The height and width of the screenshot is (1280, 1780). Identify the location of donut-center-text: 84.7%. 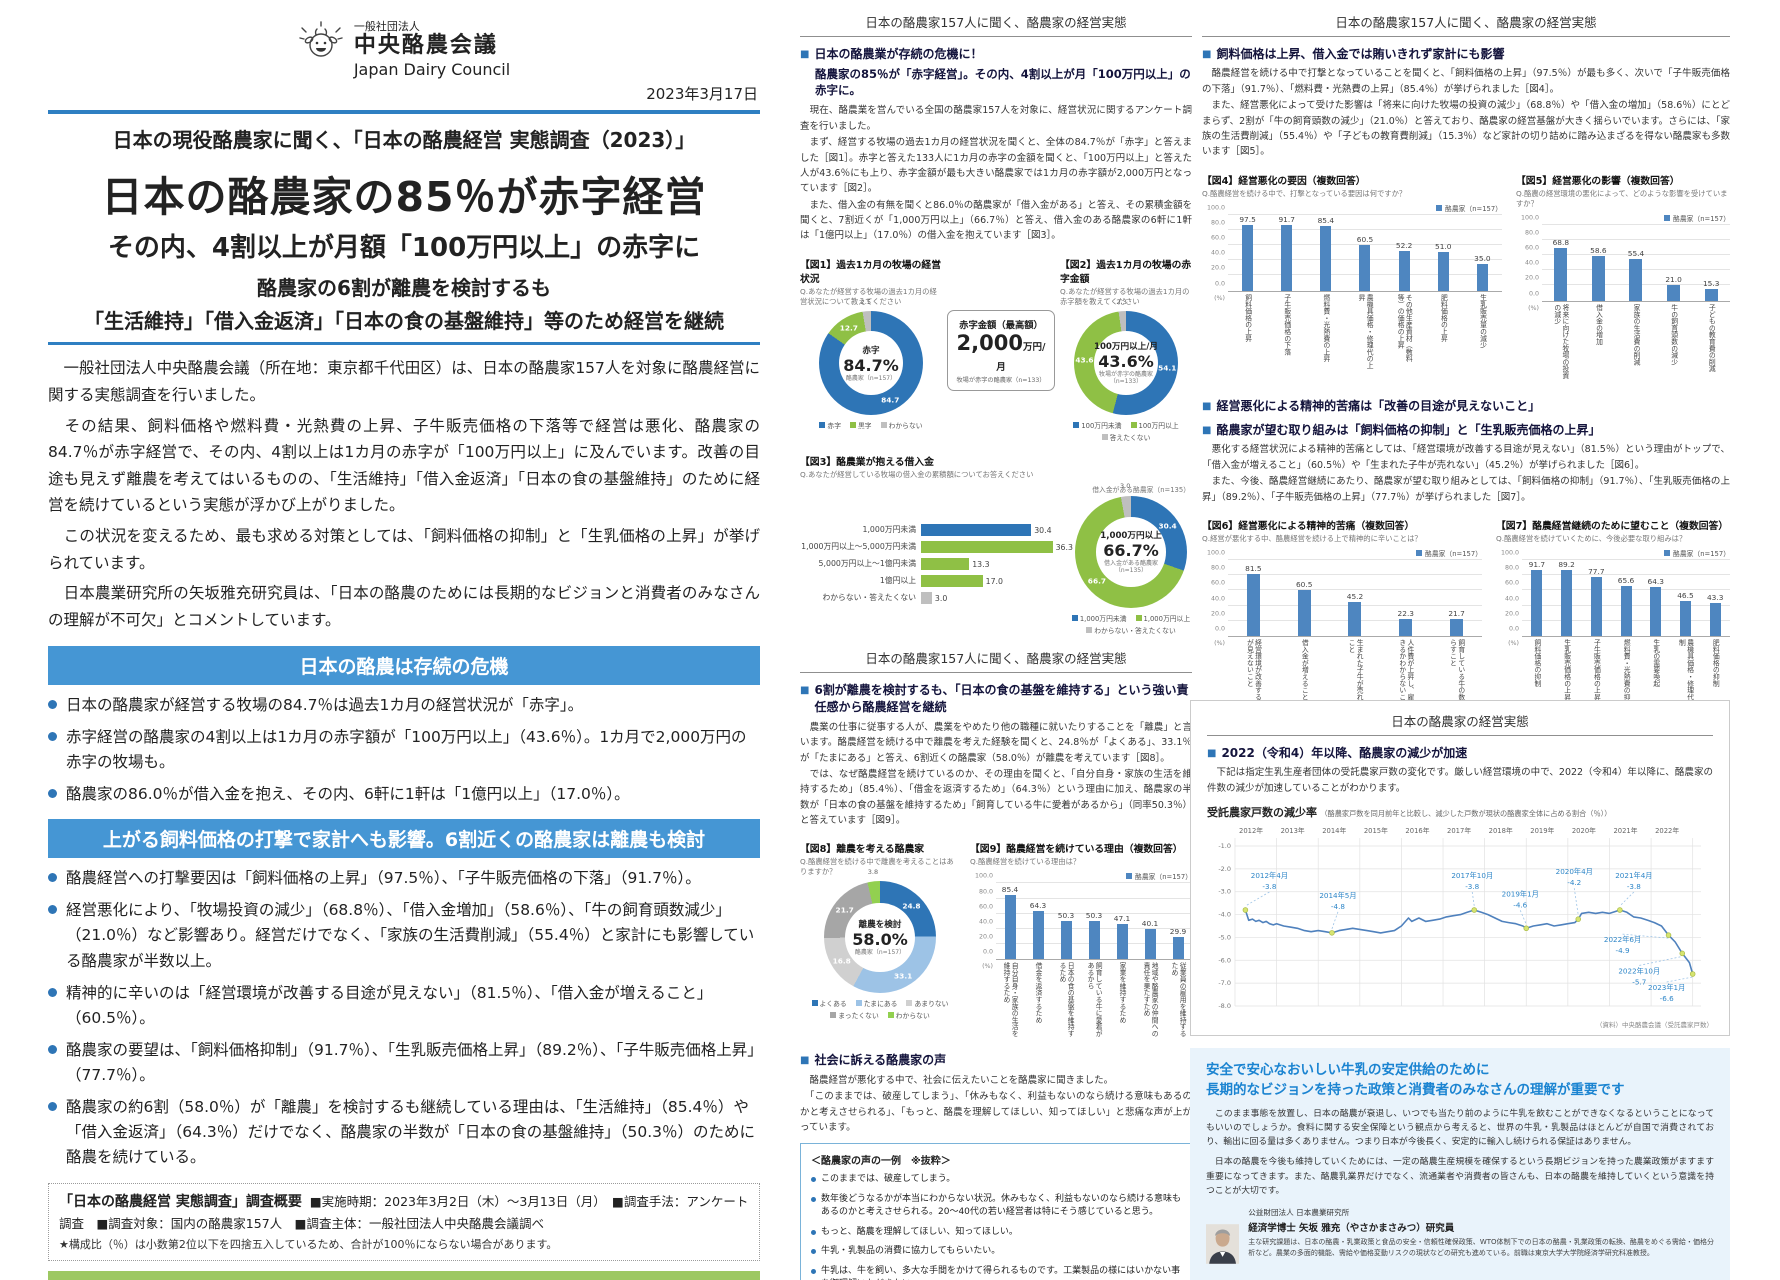
(871, 365).